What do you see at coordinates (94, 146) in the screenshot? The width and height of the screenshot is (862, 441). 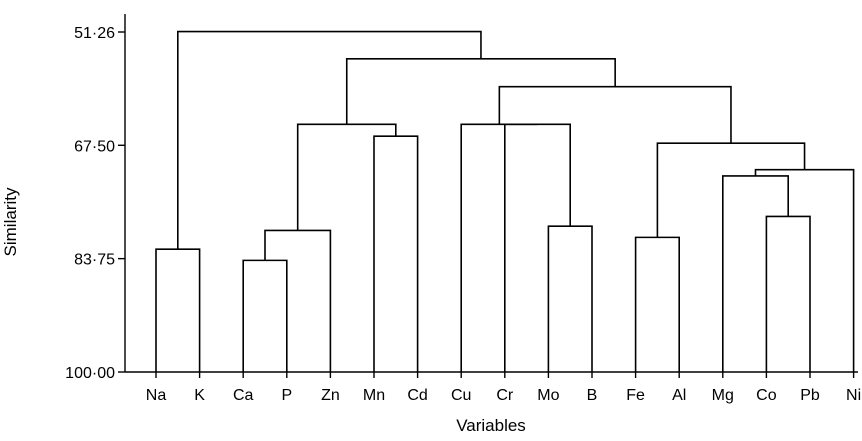 I see `y-tick-label: 67·50` at bounding box center [94, 146].